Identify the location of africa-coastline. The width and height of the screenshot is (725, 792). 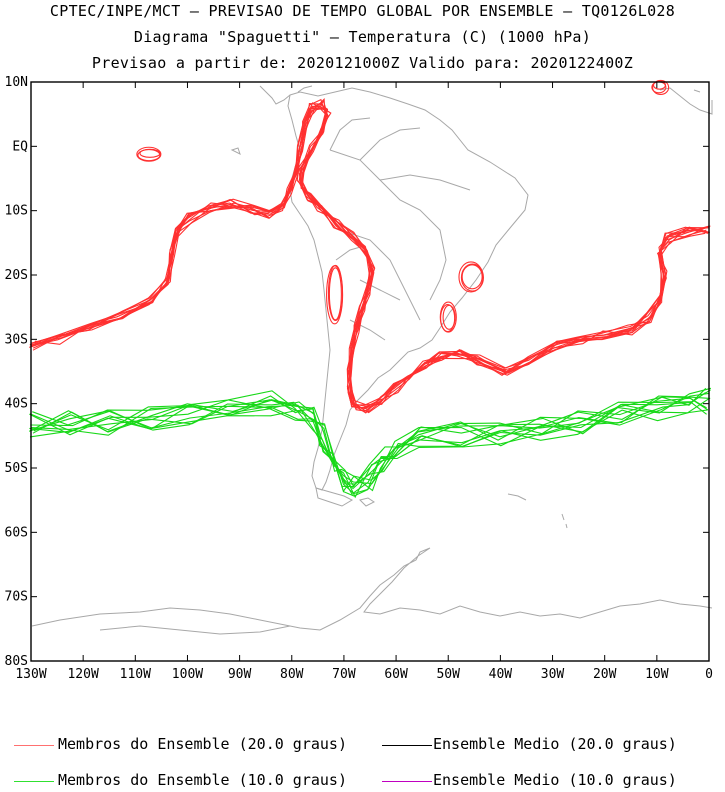
(686, 101).